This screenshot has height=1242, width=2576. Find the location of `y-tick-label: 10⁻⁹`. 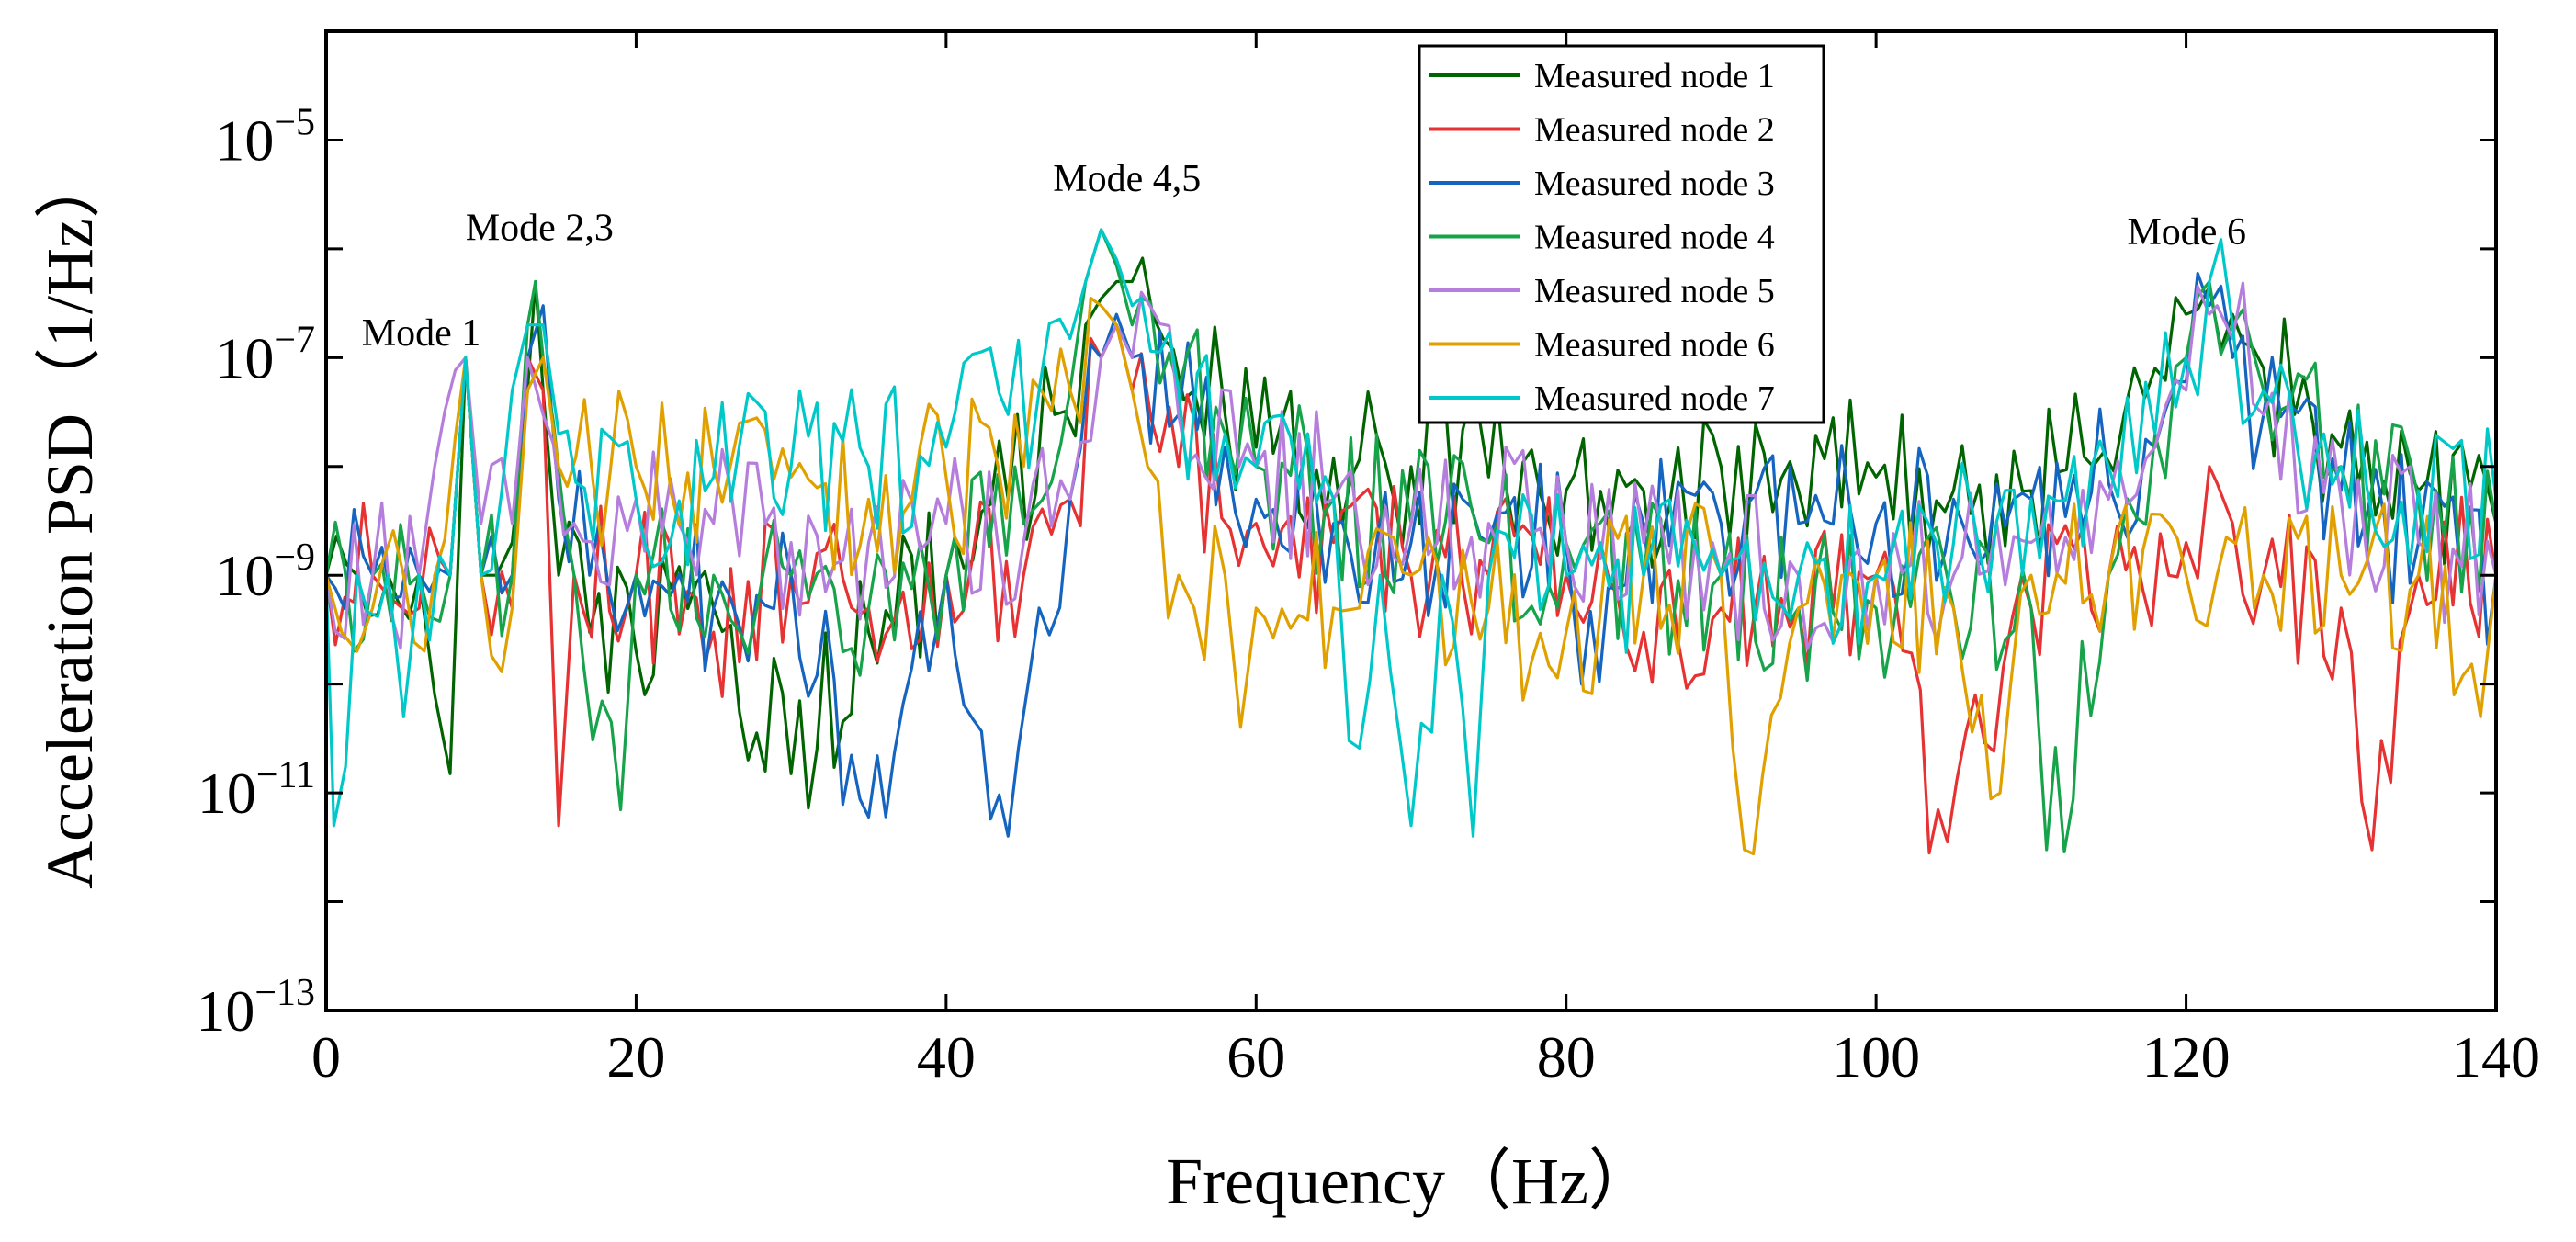

y-tick-label: 10⁻⁹ is located at coordinates (265, 572).